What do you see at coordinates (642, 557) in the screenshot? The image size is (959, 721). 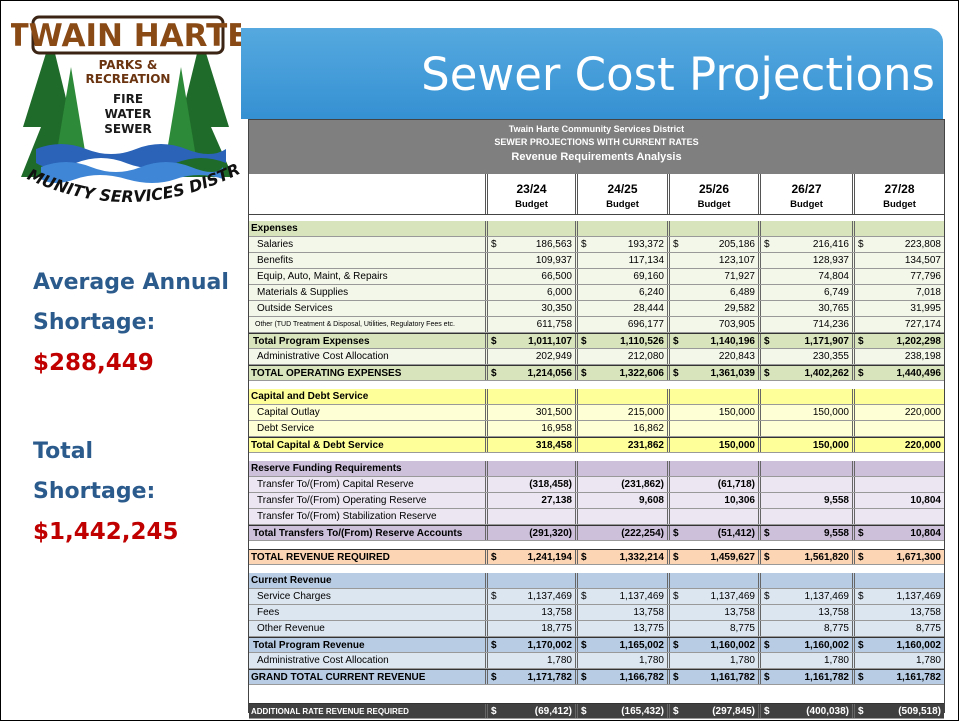 I see `value: 1,332,214` at bounding box center [642, 557].